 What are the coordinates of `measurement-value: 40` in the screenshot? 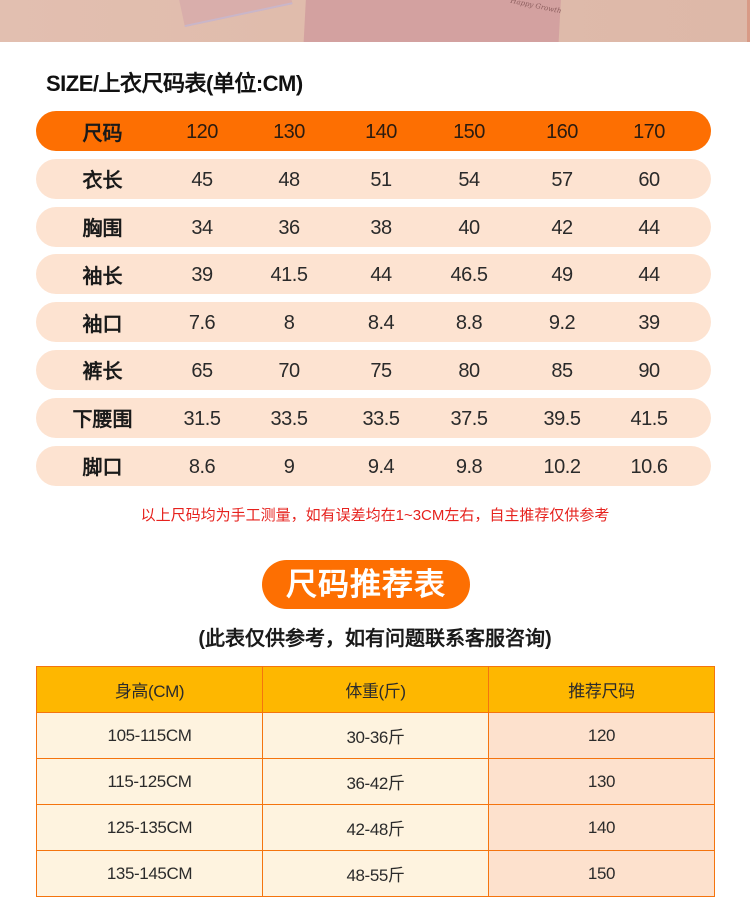 It's located at (469, 227).